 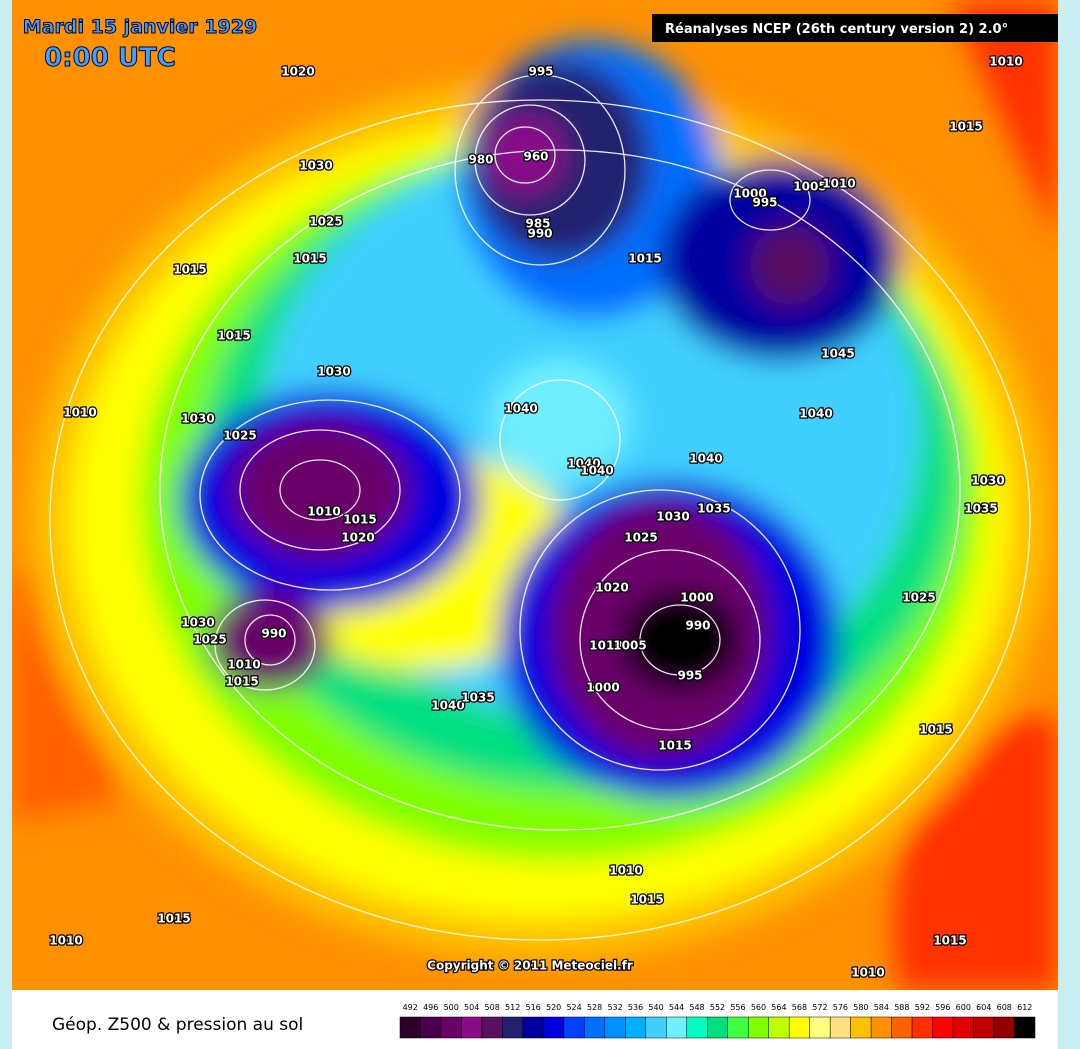 What do you see at coordinates (480, 160) in the screenshot?
I see `isobar-label: 980` at bounding box center [480, 160].